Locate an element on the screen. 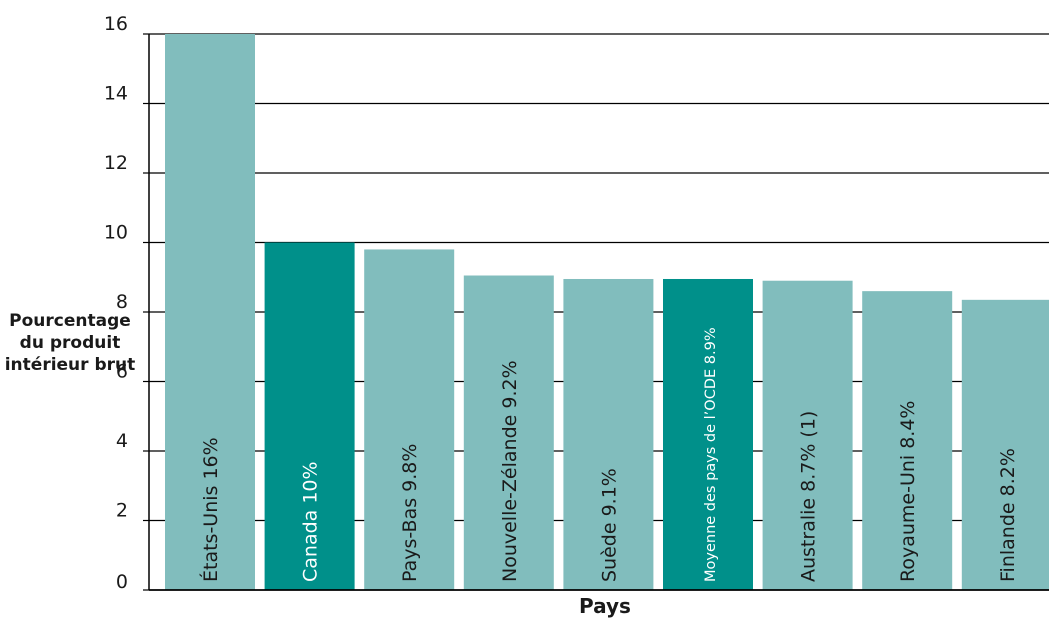 This screenshot has width=1049, height=621. y-tick-label: 4 is located at coordinates (122, 441).